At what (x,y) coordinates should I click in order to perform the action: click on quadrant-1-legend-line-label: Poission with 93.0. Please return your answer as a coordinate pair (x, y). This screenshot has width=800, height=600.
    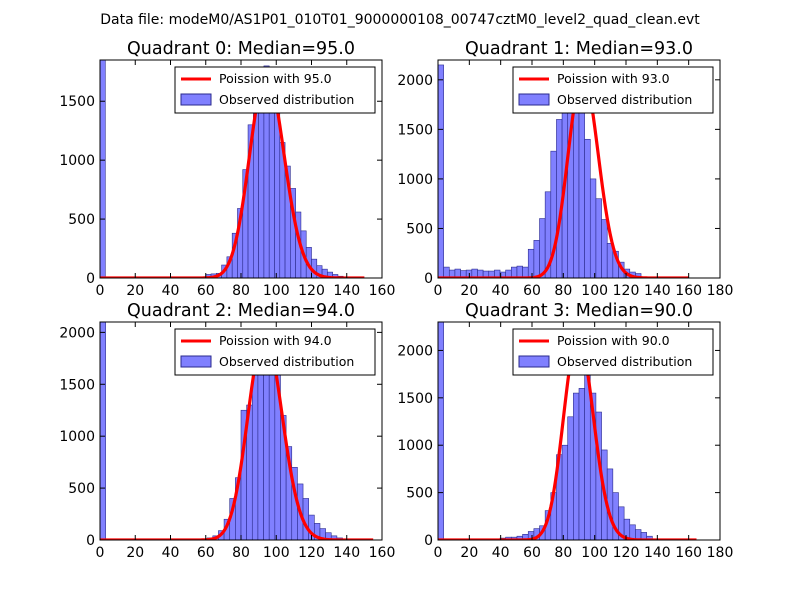
    Looking at the image, I should click on (613, 78).